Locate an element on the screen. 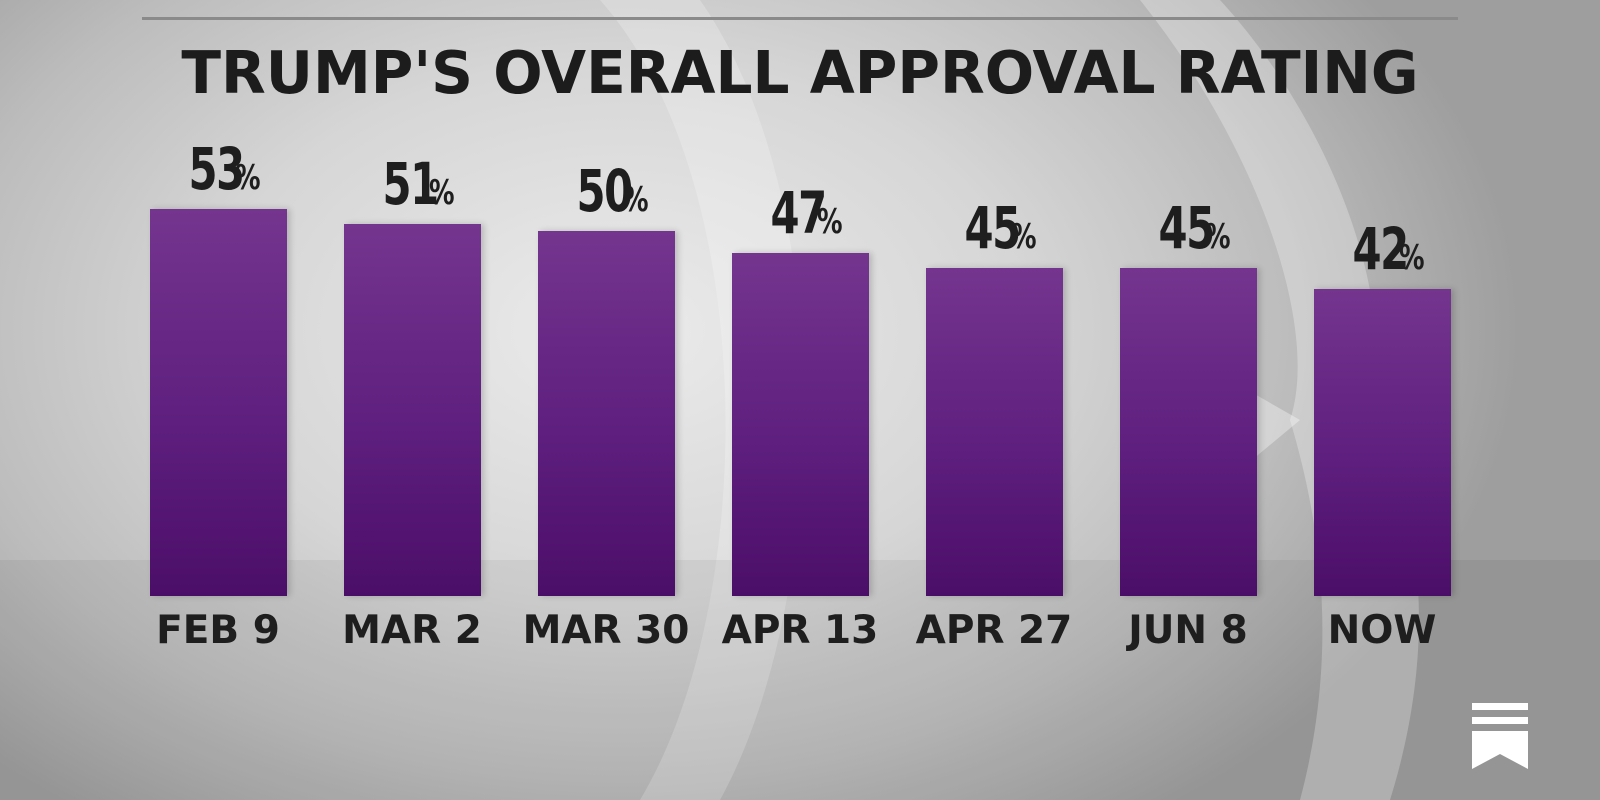 Image resolution: width=1600 pixels, height=800 pixels. bookmark-icon is located at coordinates (1500, 736).